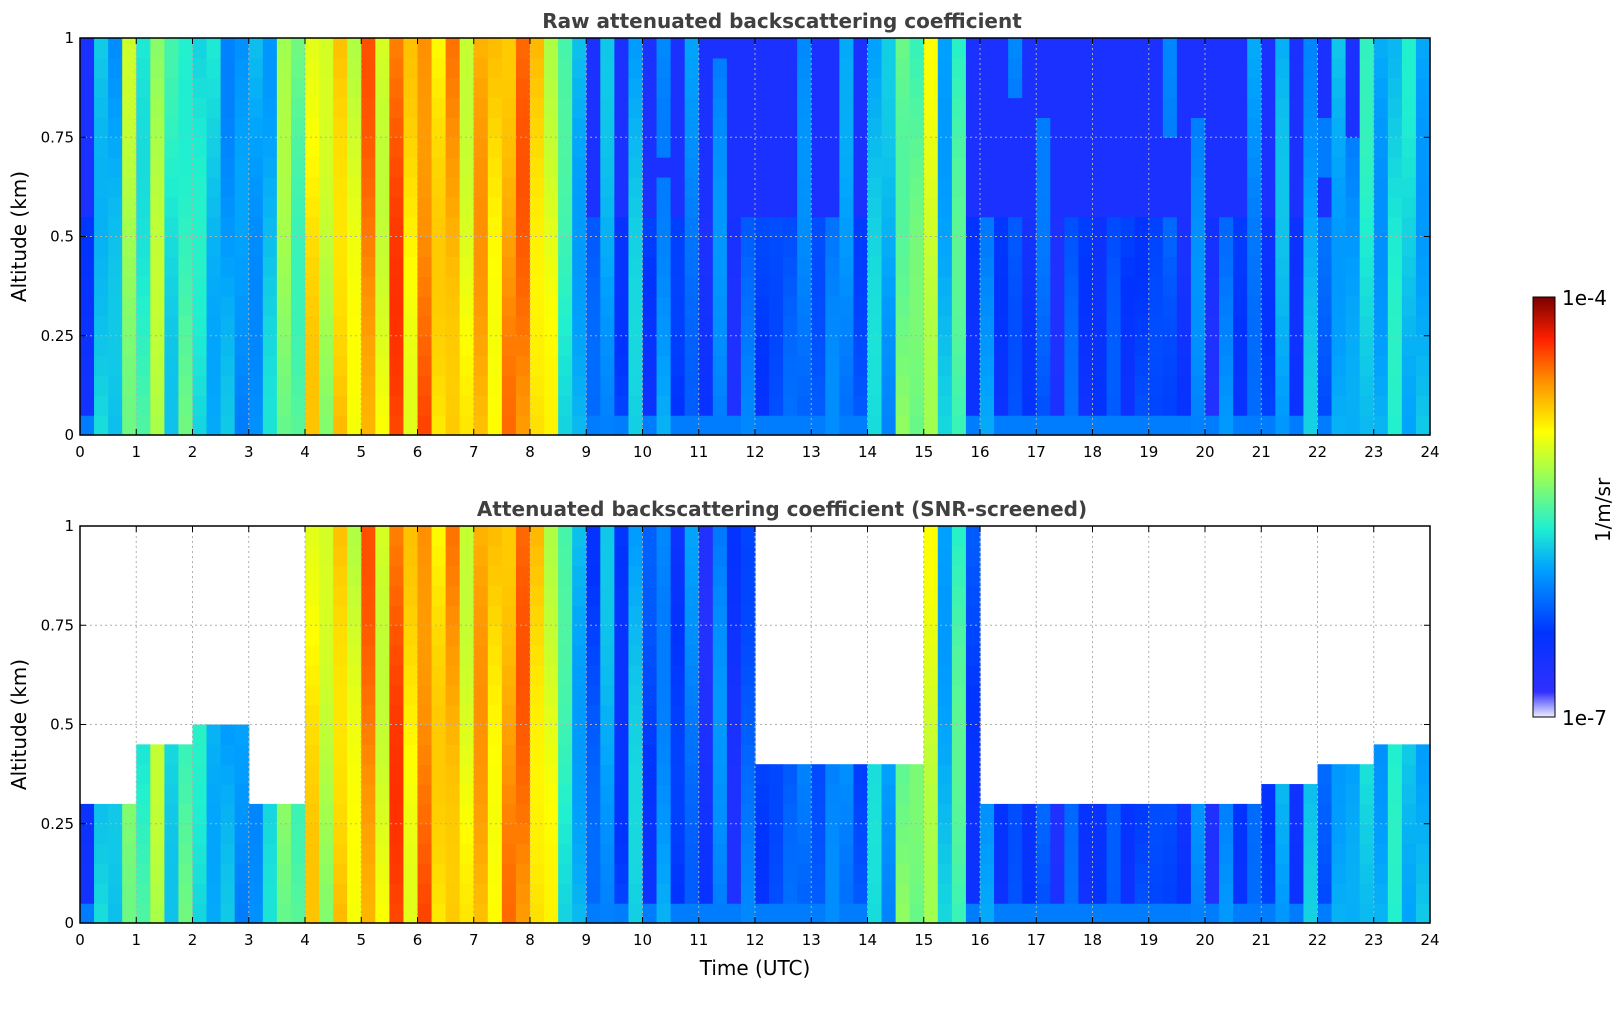 This screenshot has height=1020, width=1621. I want to click on y-tick-label: 1, so click(69, 38).